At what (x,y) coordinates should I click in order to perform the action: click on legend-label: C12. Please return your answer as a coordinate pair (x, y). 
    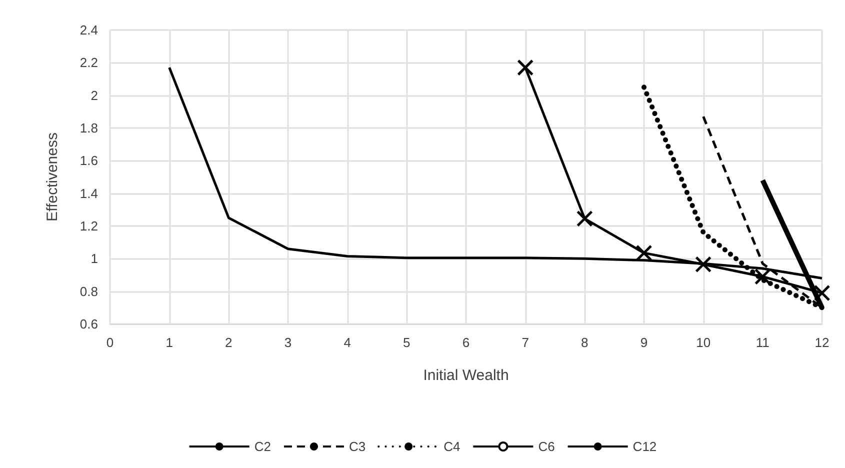
    Looking at the image, I should click on (644, 446).